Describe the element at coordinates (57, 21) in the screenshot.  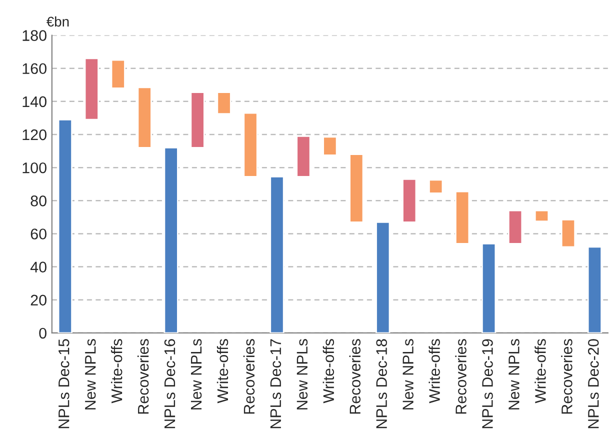
I see `y-axis-title: €bn` at that location.